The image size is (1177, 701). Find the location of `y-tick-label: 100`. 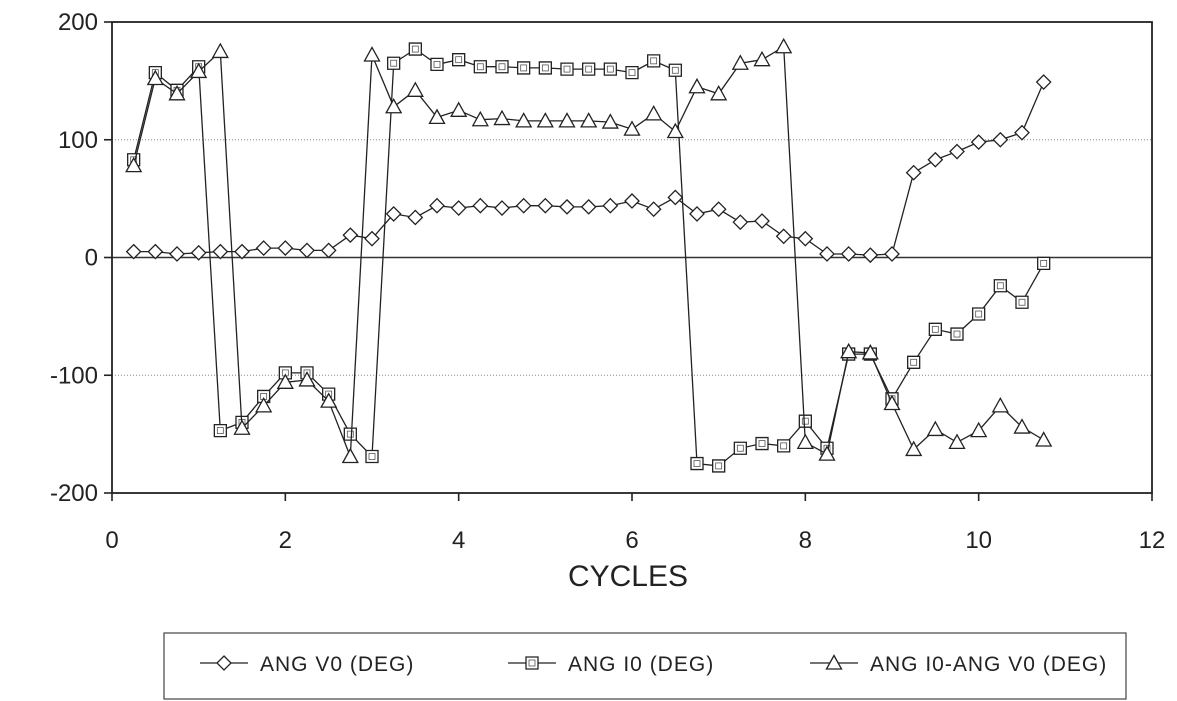

y-tick-label: 100 is located at coordinates (78, 140).